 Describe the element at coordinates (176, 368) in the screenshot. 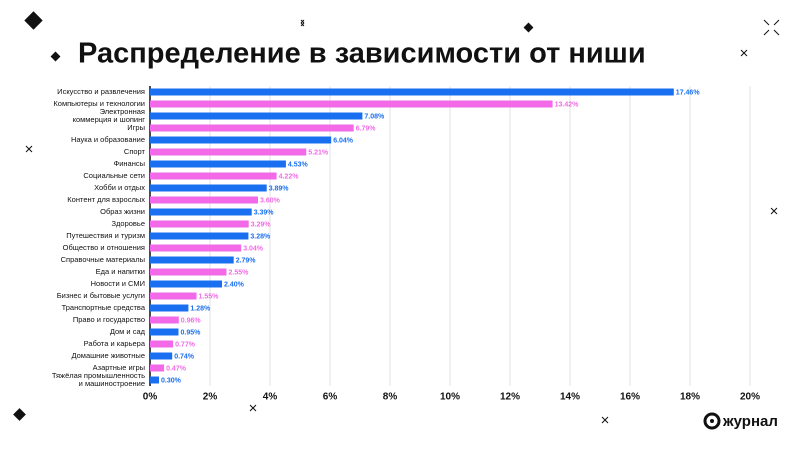

I see `value-label: 0.47%` at that location.